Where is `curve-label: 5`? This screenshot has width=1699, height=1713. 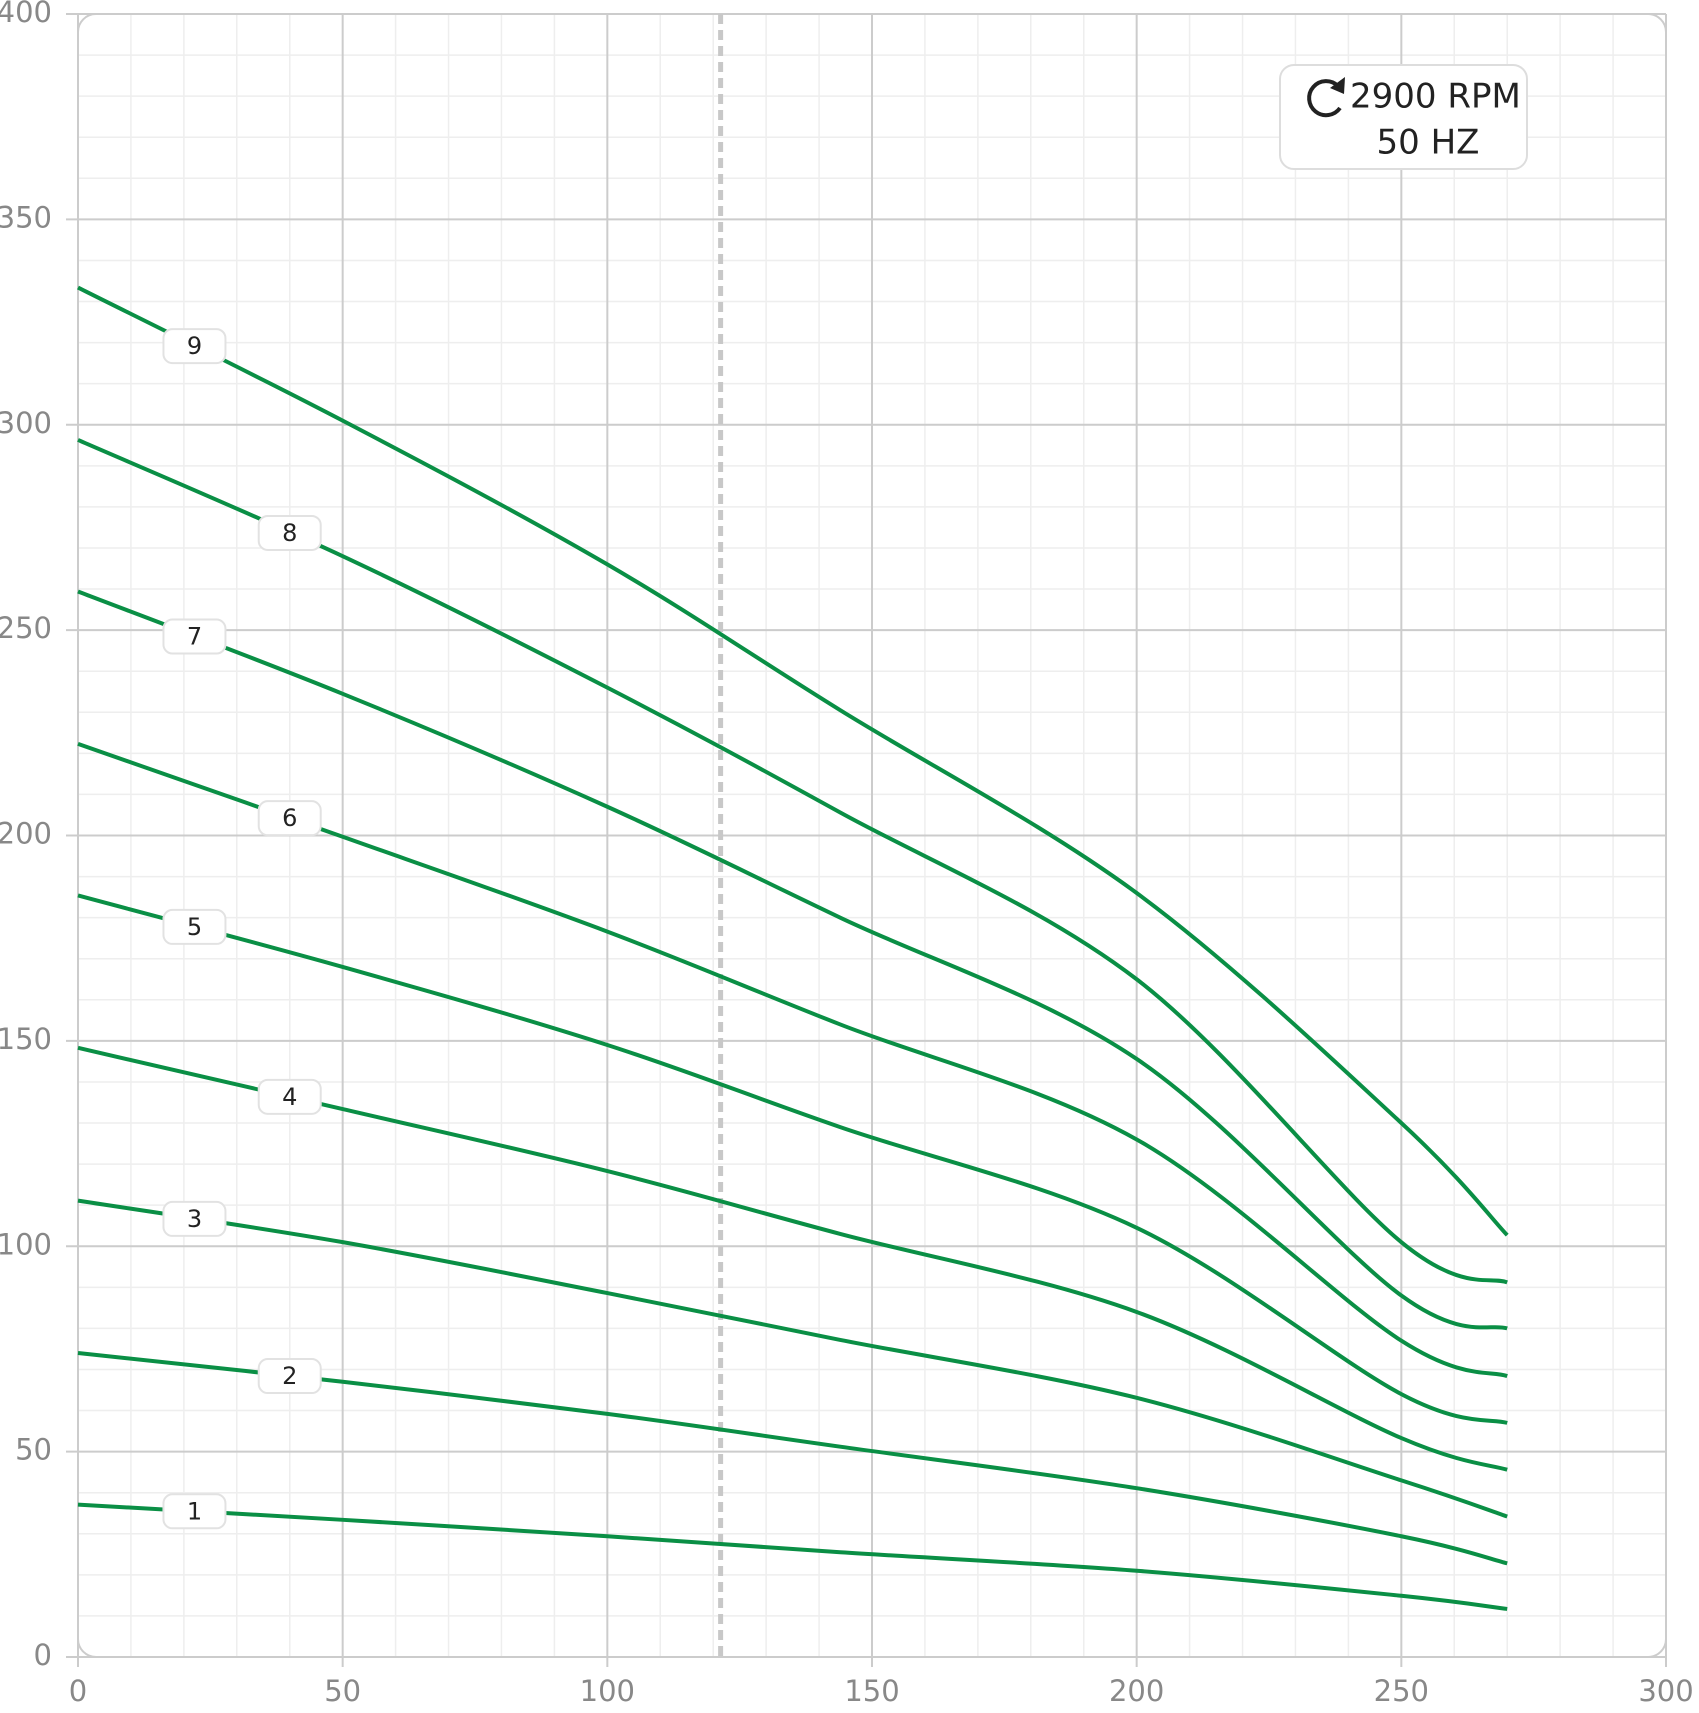 curve-label: 5 is located at coordinates (194, 927).